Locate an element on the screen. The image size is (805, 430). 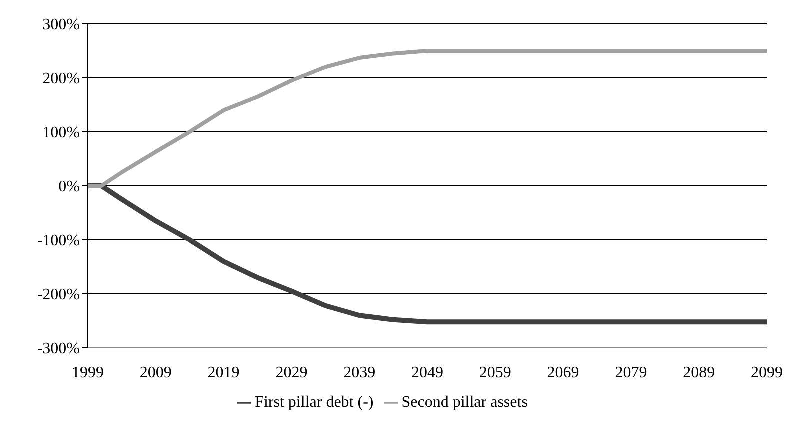
legend-label: First pillar debt (-) is located at coordinates (314, 402).